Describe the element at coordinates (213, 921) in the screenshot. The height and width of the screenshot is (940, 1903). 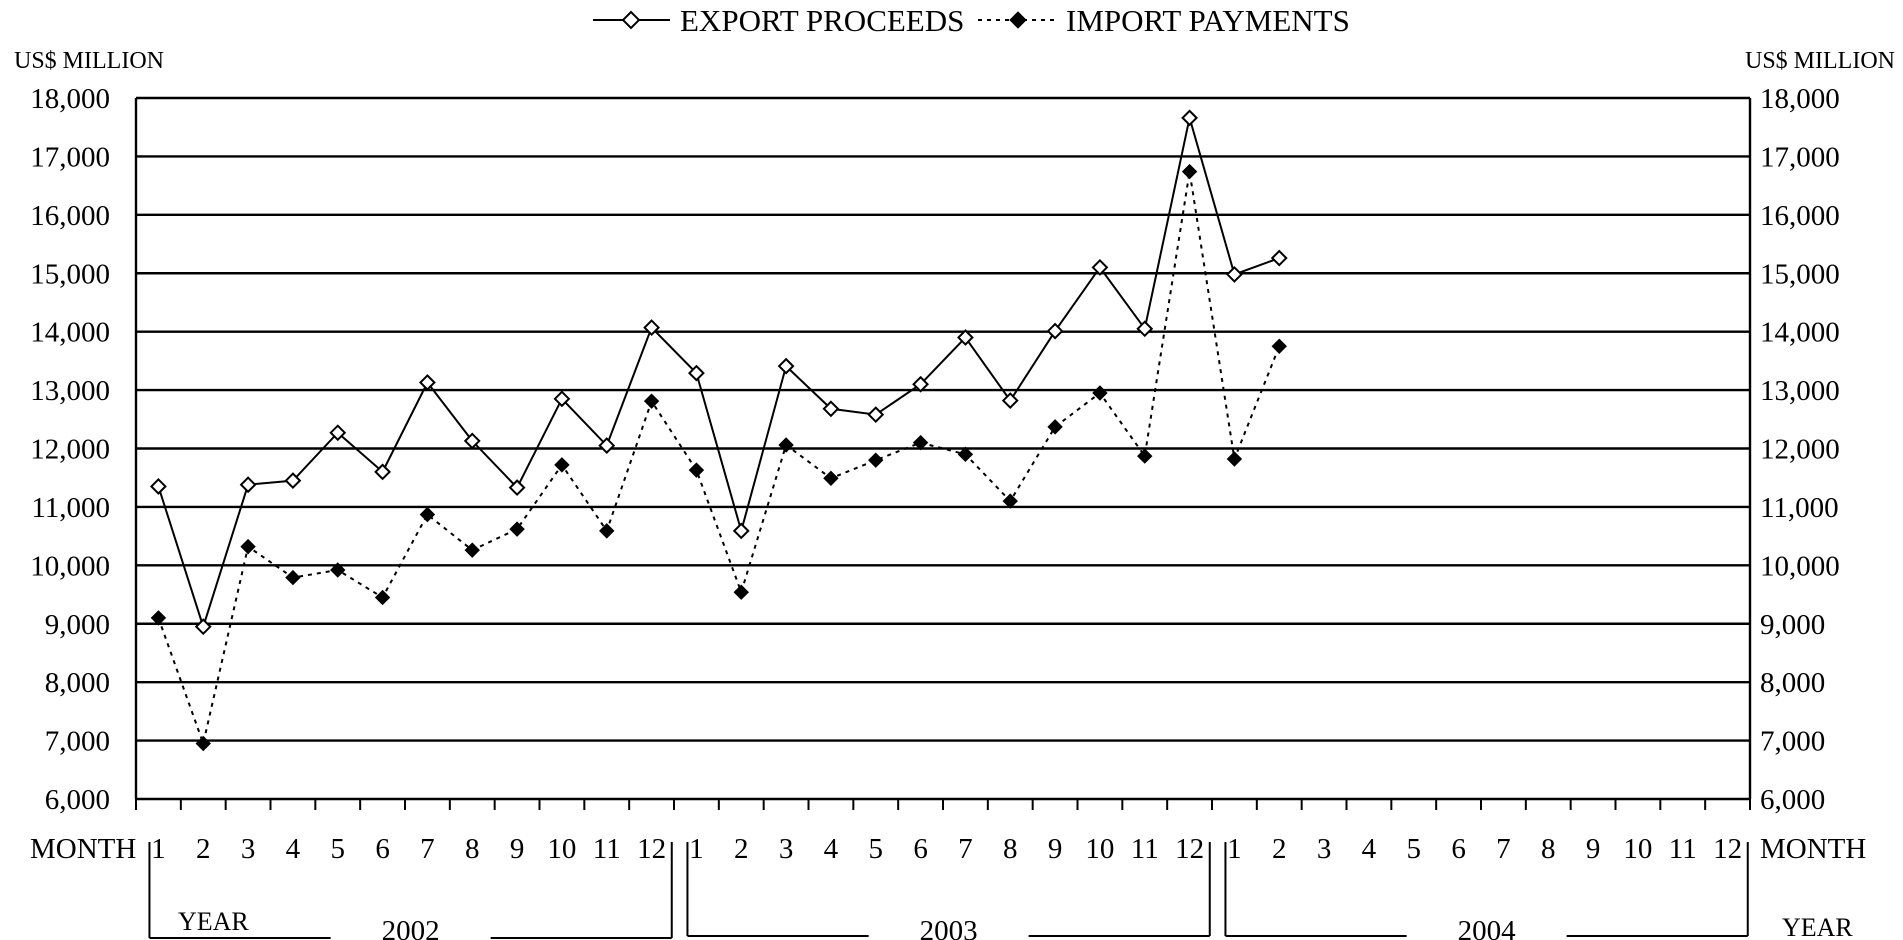
I see `year-label-left: YEAR` at that location.